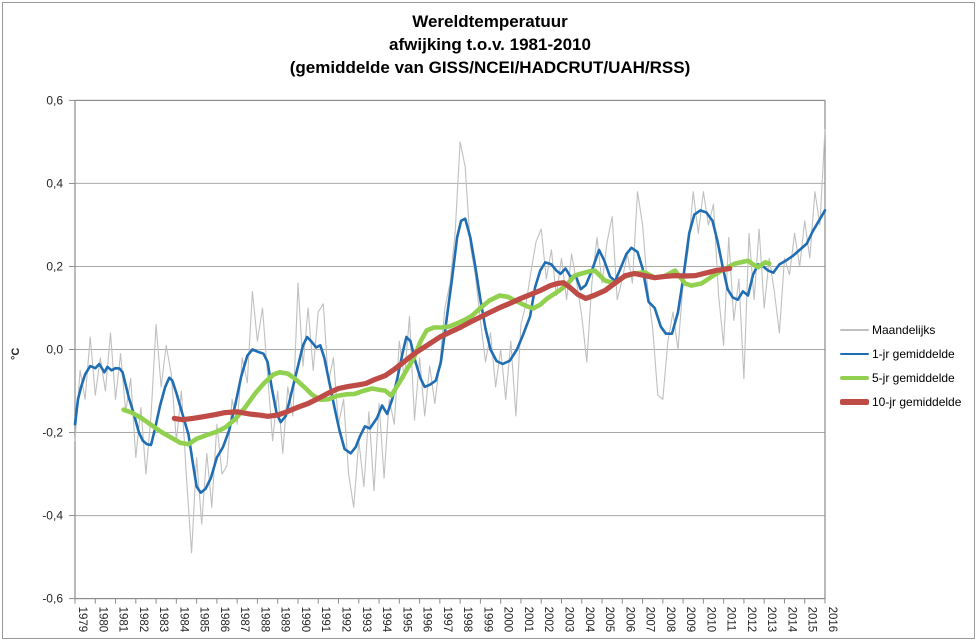 The height and width of the screenshot is (642, 980). Describe the element at coordinates (123, 620) in the screenshot. I see `x-tick-label: 1981` at that location.